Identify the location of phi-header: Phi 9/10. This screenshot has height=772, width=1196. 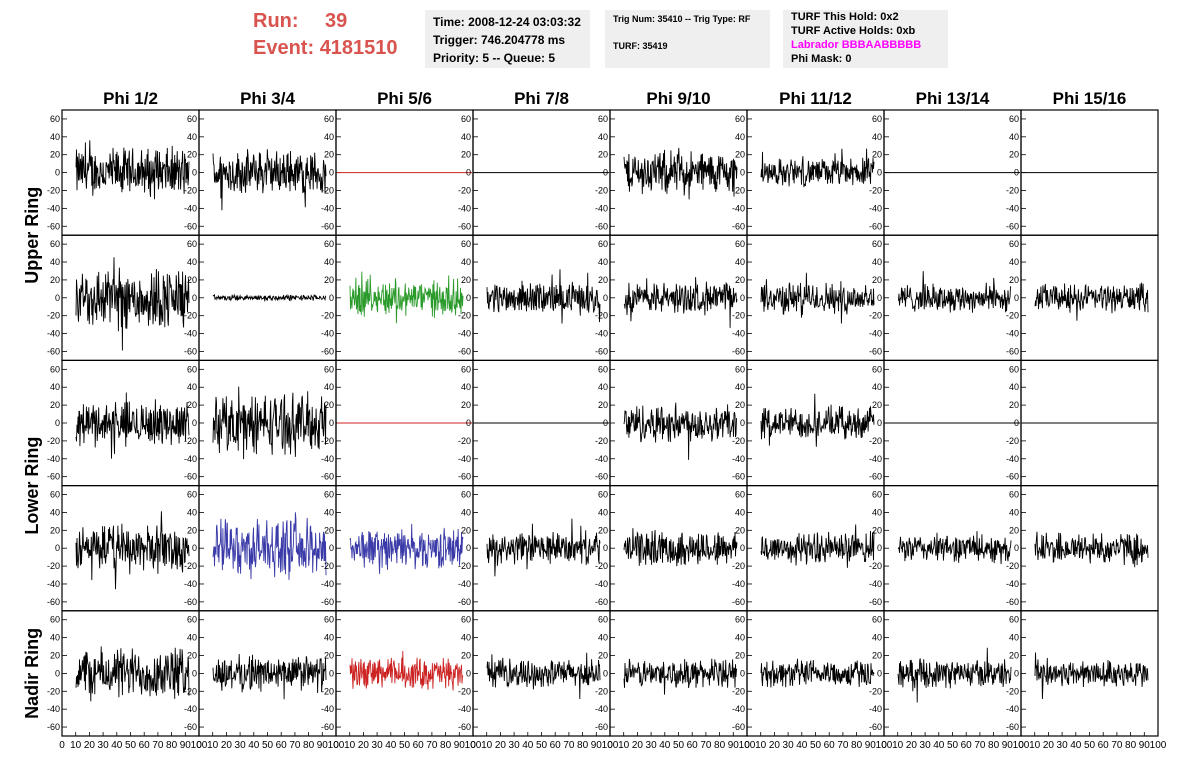
(678, 98).